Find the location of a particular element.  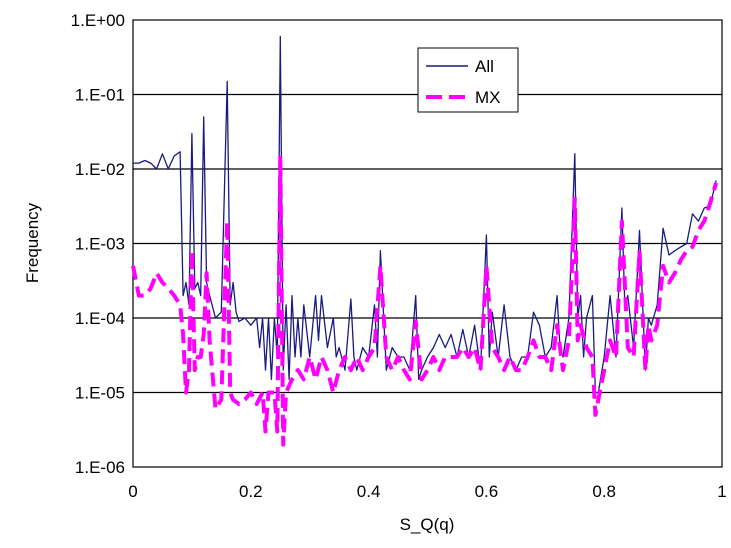

legend-box is located at coordinates (468, 80).